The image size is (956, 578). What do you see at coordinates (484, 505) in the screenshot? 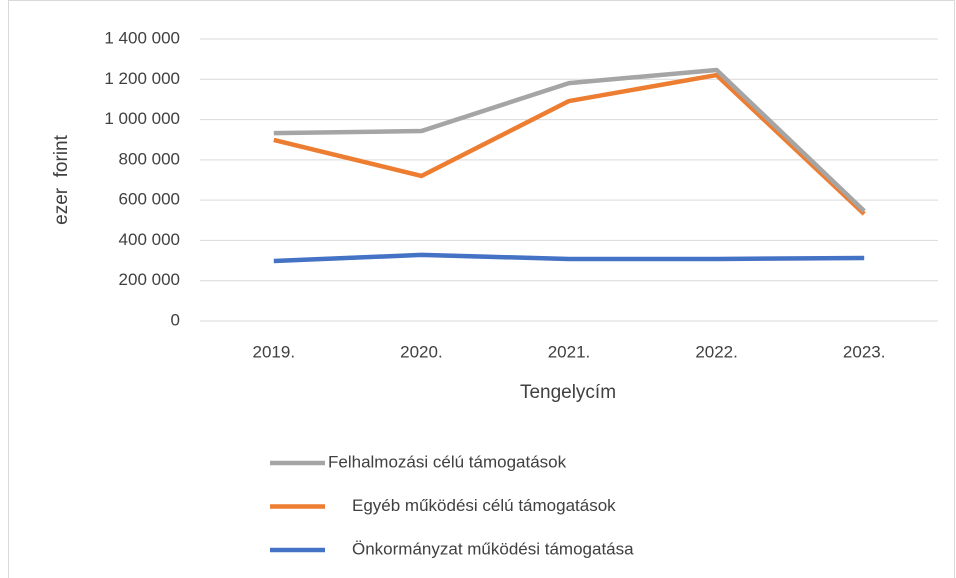
I see `legend-label: Egyéb működési célú támogatások` at bounding box center [484, 505].